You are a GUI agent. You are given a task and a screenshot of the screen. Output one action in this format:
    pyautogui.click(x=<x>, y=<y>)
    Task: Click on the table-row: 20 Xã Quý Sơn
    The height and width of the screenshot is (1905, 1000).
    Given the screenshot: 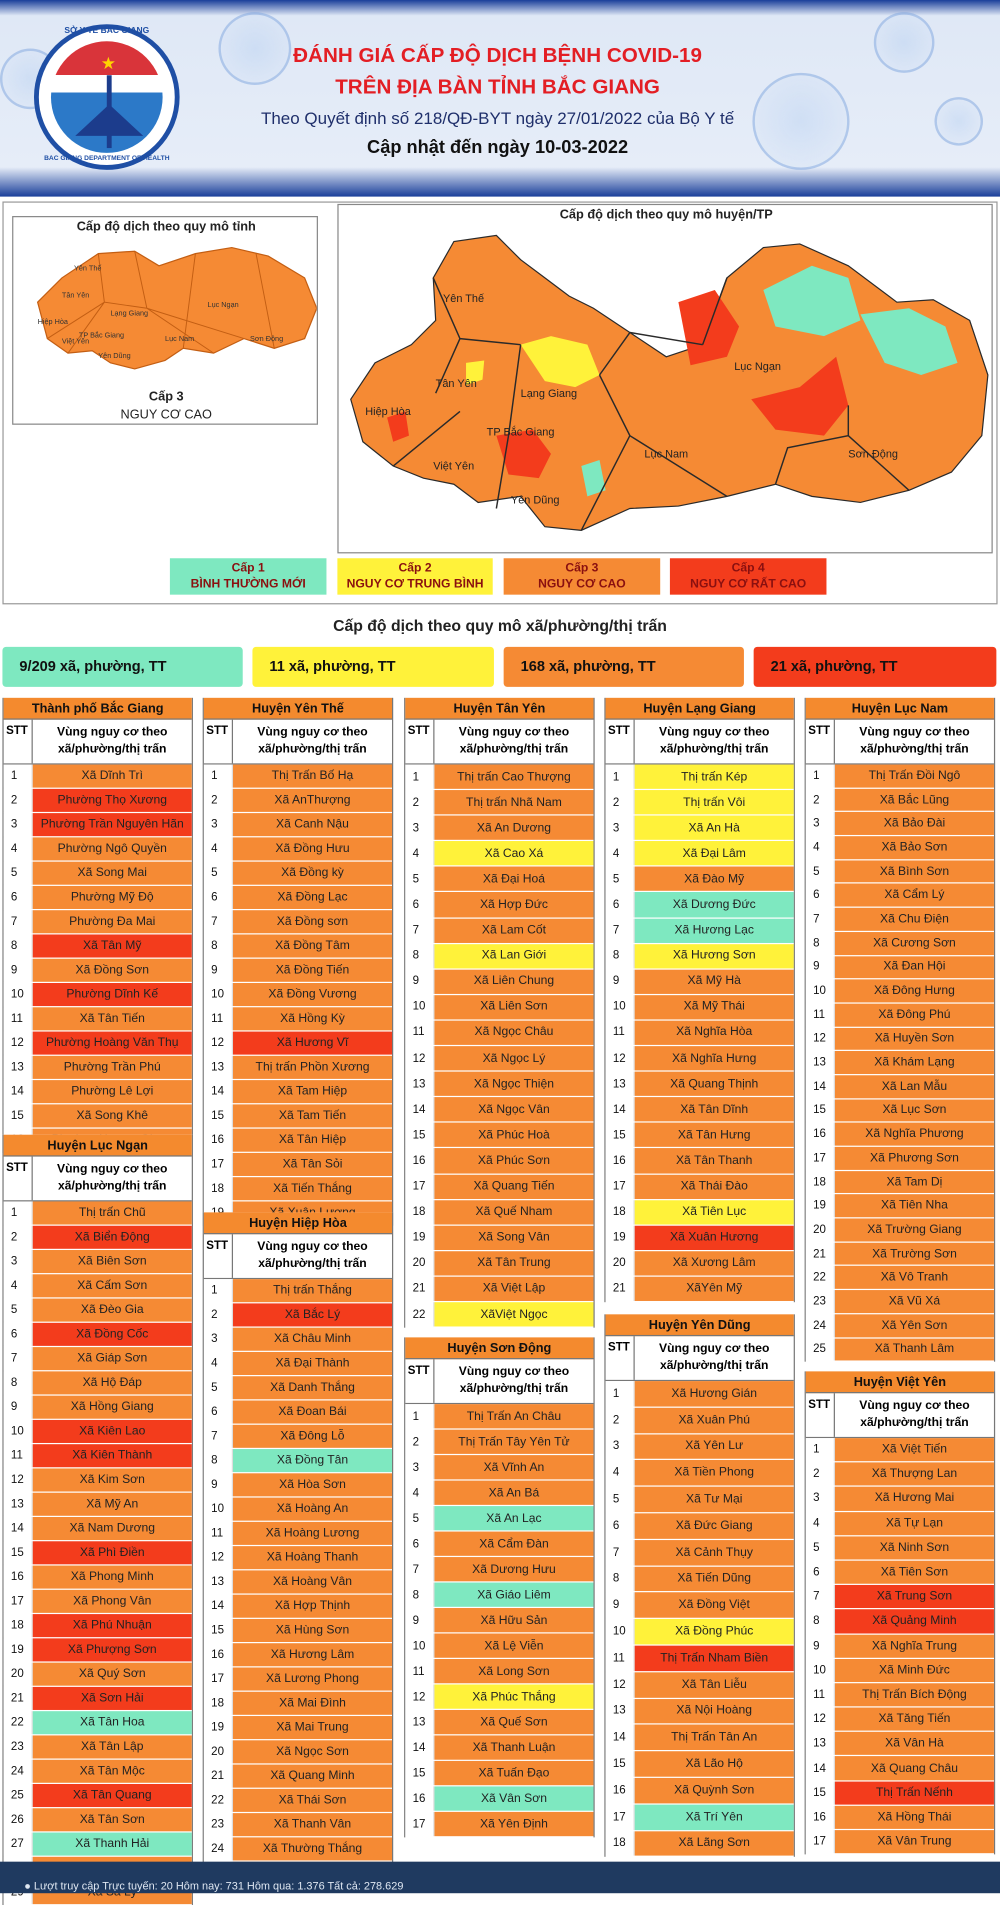 What is the action you would take?
    pyautogui.click(x=97, y=1674)
    